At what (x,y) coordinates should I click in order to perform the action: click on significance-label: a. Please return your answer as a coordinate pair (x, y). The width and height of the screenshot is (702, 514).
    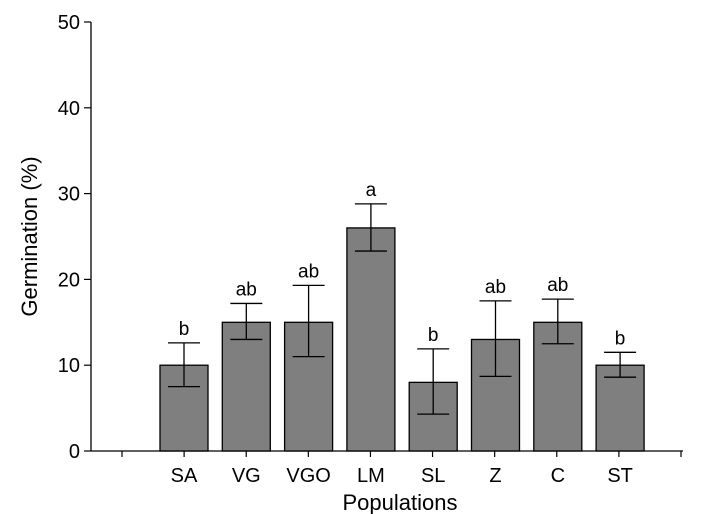
    Looking at the image, I should click on (371, 190).